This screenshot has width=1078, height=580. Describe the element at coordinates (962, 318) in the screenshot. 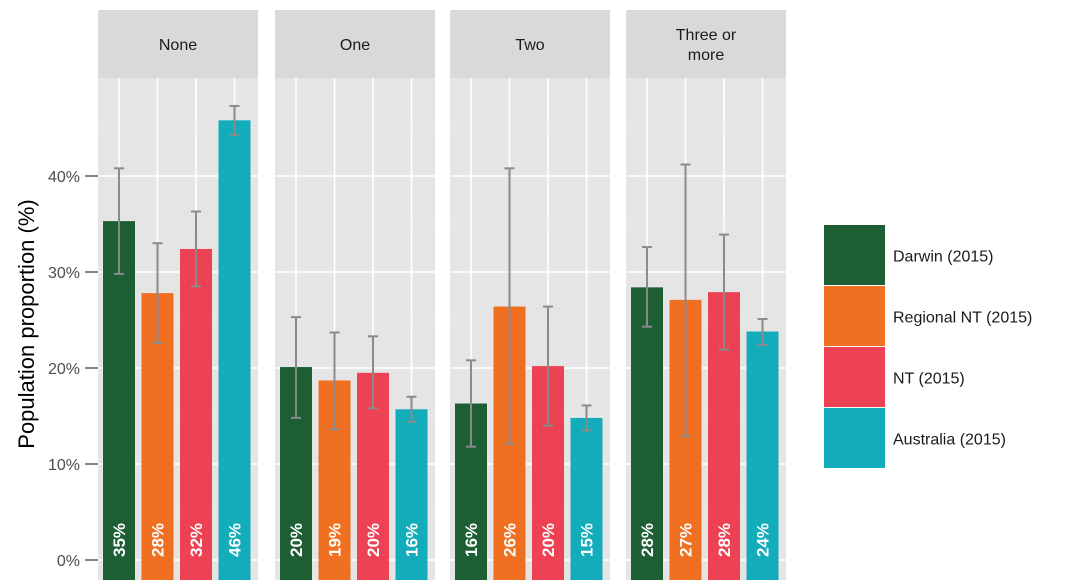

I see `legend-label: Regional NT (2015)` at that location.